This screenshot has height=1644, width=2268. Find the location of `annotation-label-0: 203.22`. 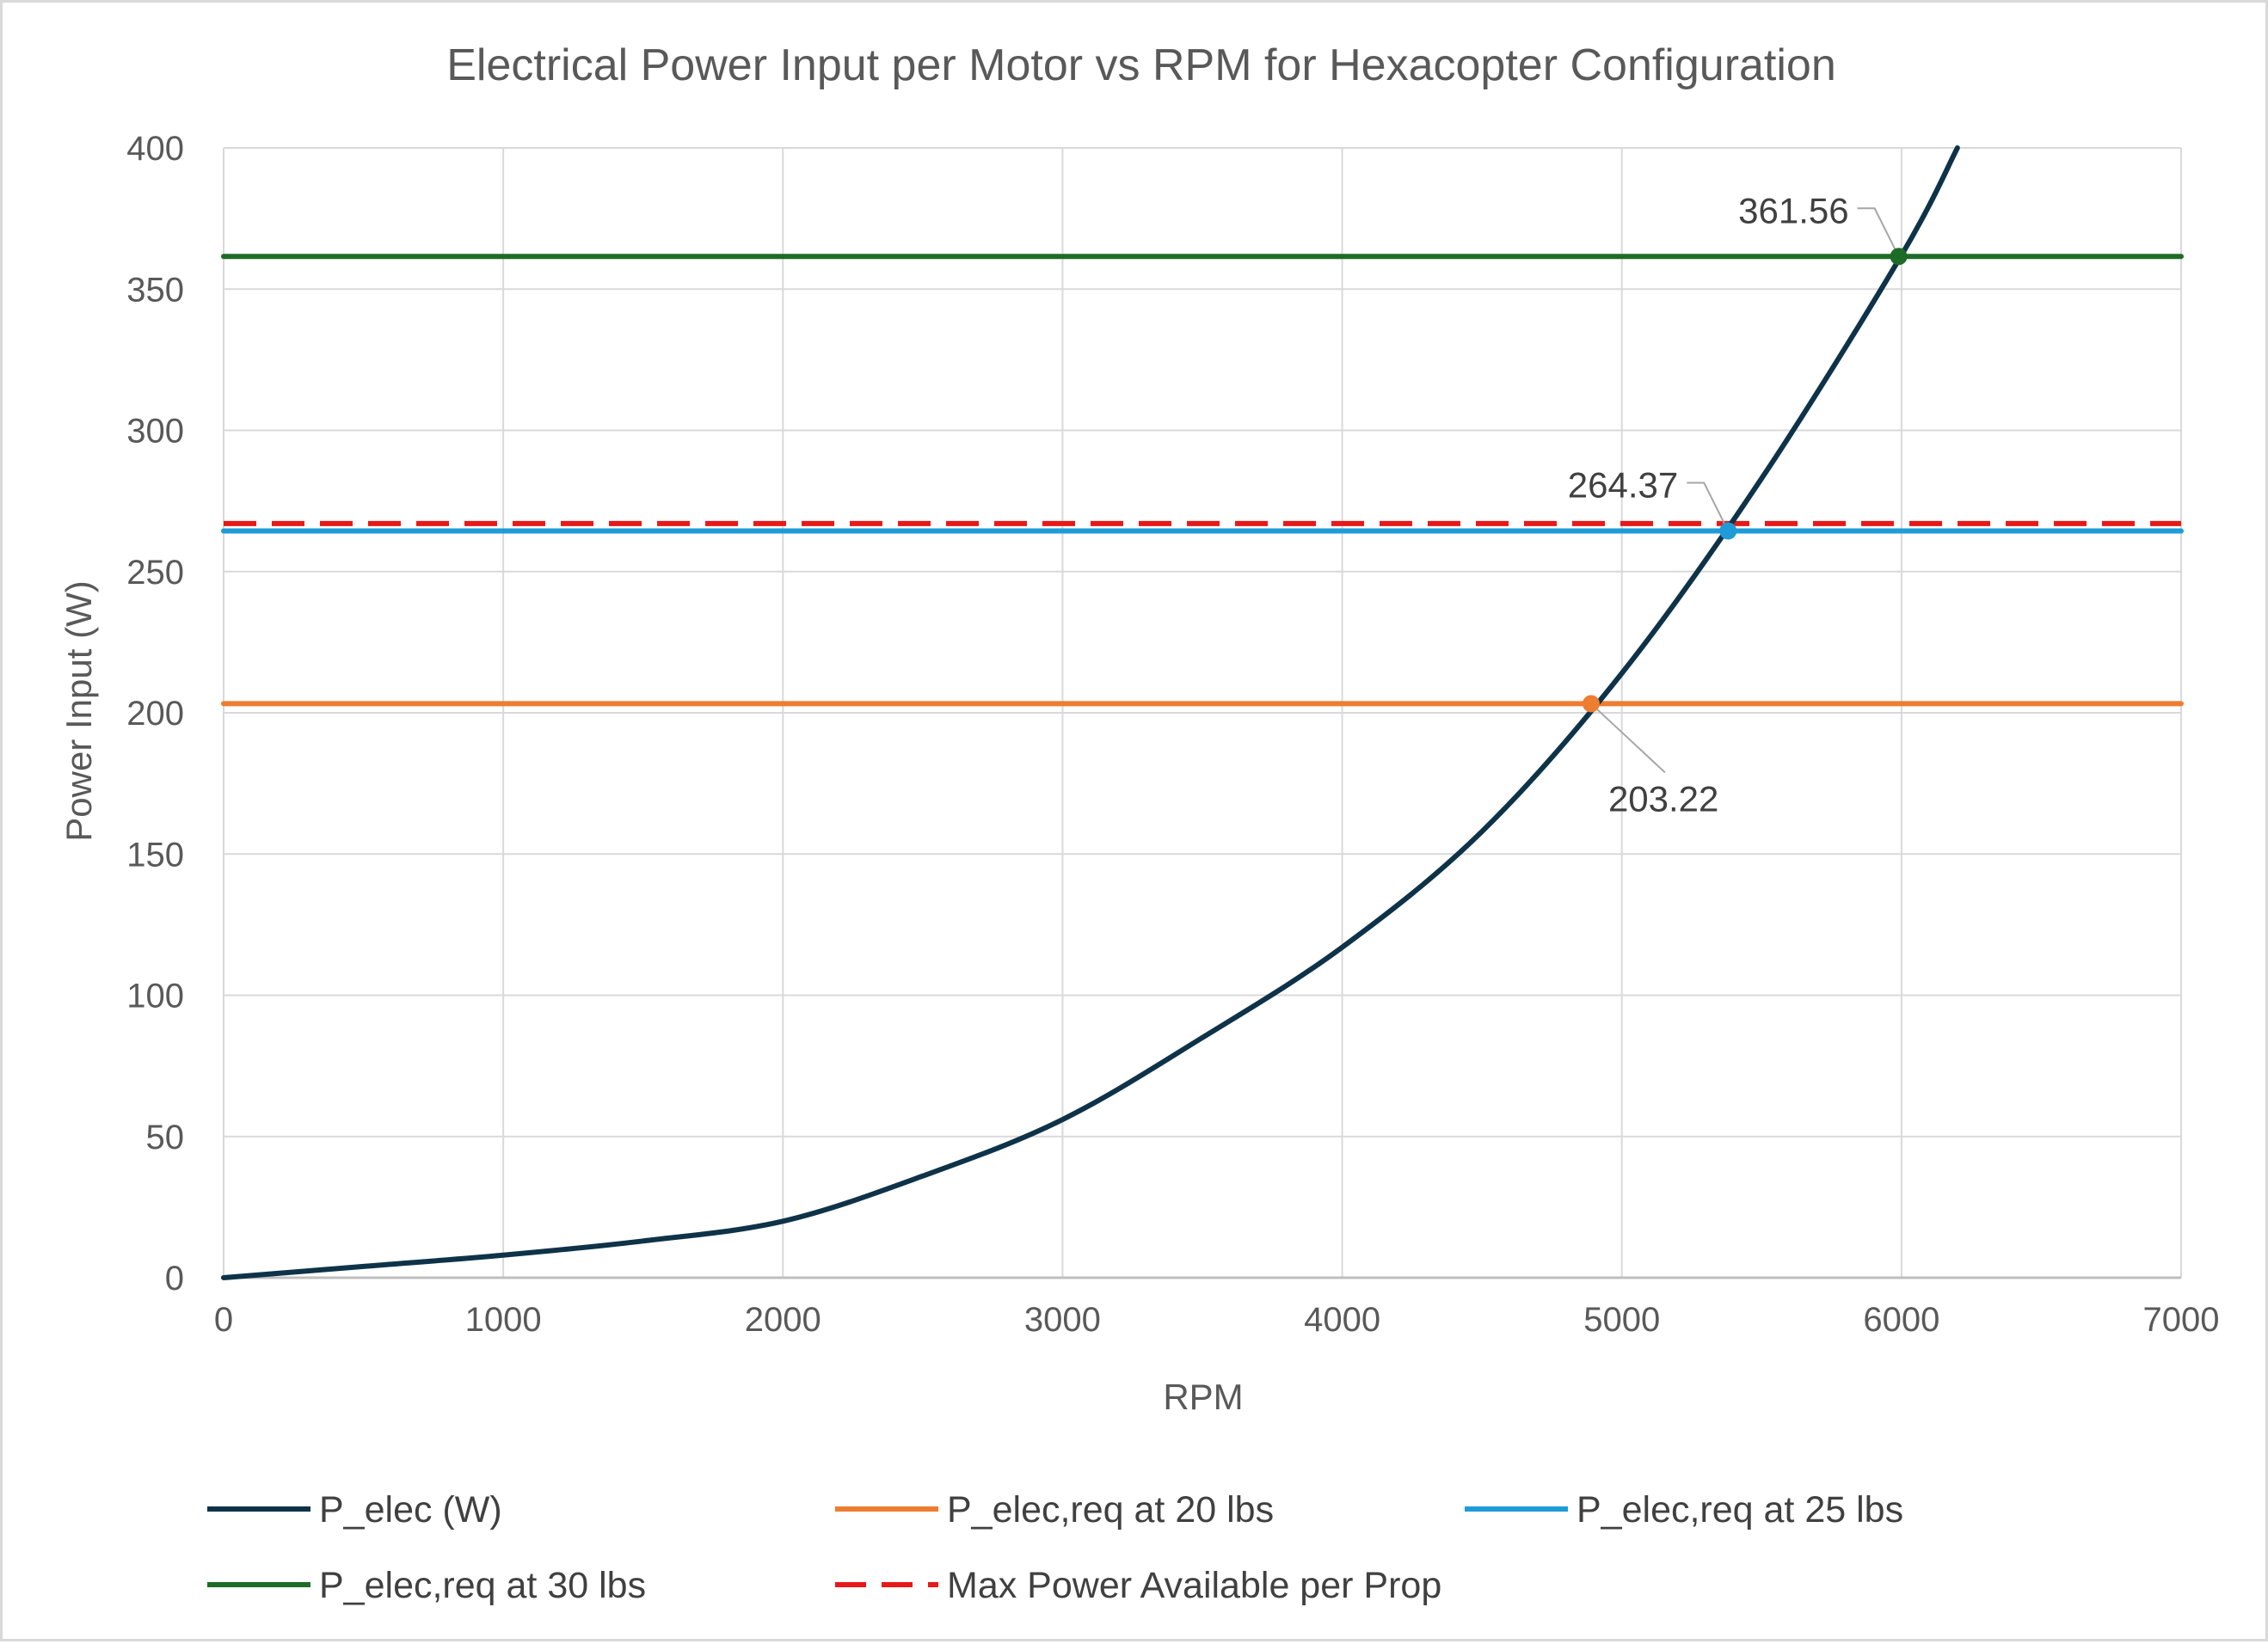

annotation-label-0: 203.22 is located at coordinates (1663, 798).